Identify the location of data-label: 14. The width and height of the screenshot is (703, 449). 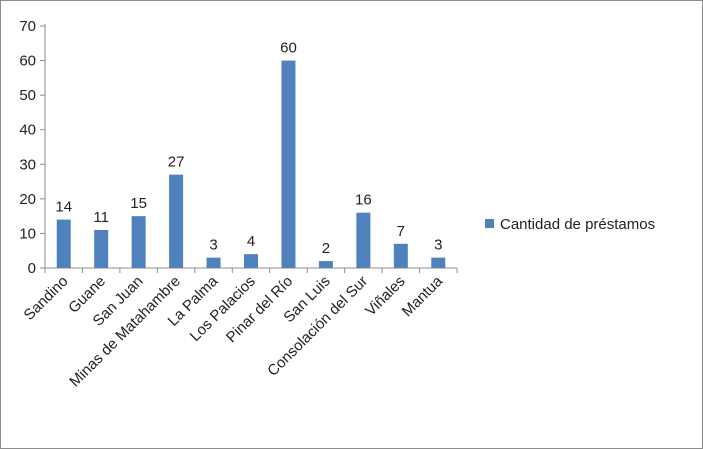
(63, 207).